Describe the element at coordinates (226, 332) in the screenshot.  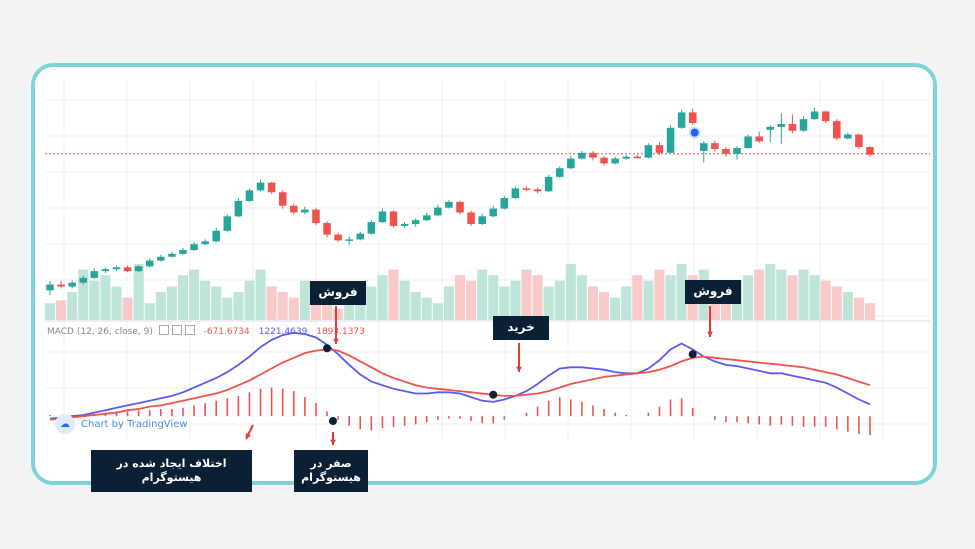
I see `macd-value-1: -671.6734` at that location.